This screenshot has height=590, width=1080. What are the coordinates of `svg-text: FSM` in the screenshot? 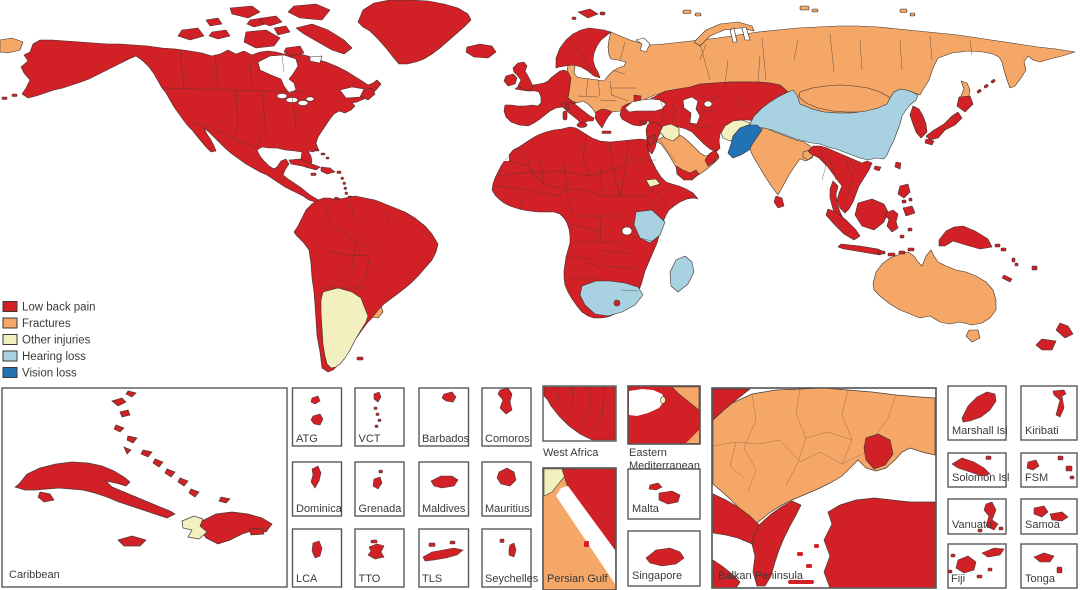 It's located at (1036, 478).